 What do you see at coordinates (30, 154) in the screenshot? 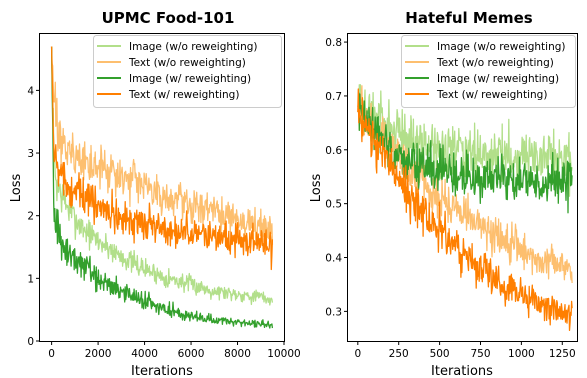
I see `y-tick-label: 3` at bounding box center [30, 154].